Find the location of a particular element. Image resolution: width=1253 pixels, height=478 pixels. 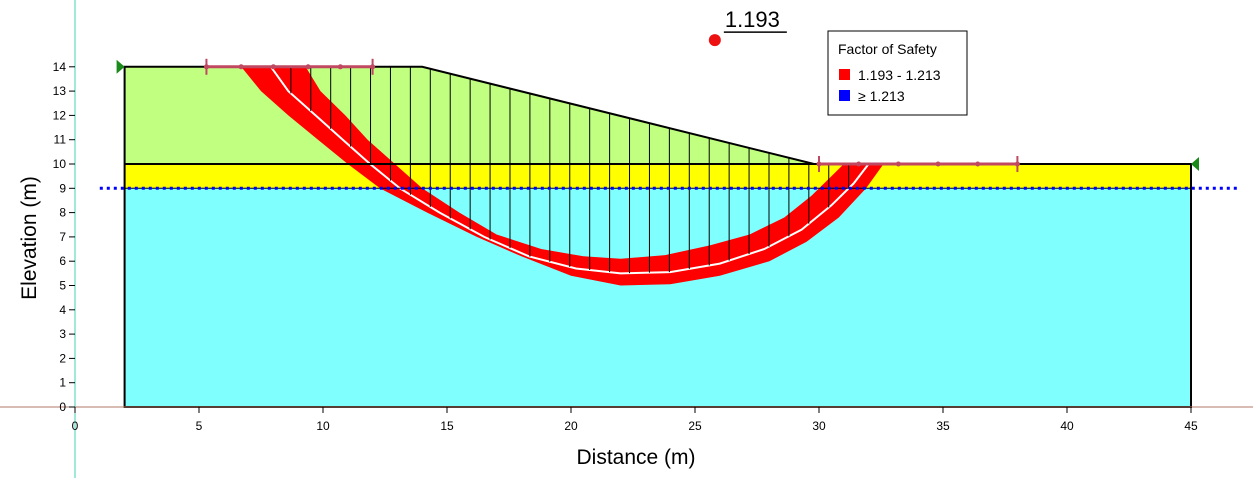

y-tick-label: 3 is located at coordinates (62, 334).